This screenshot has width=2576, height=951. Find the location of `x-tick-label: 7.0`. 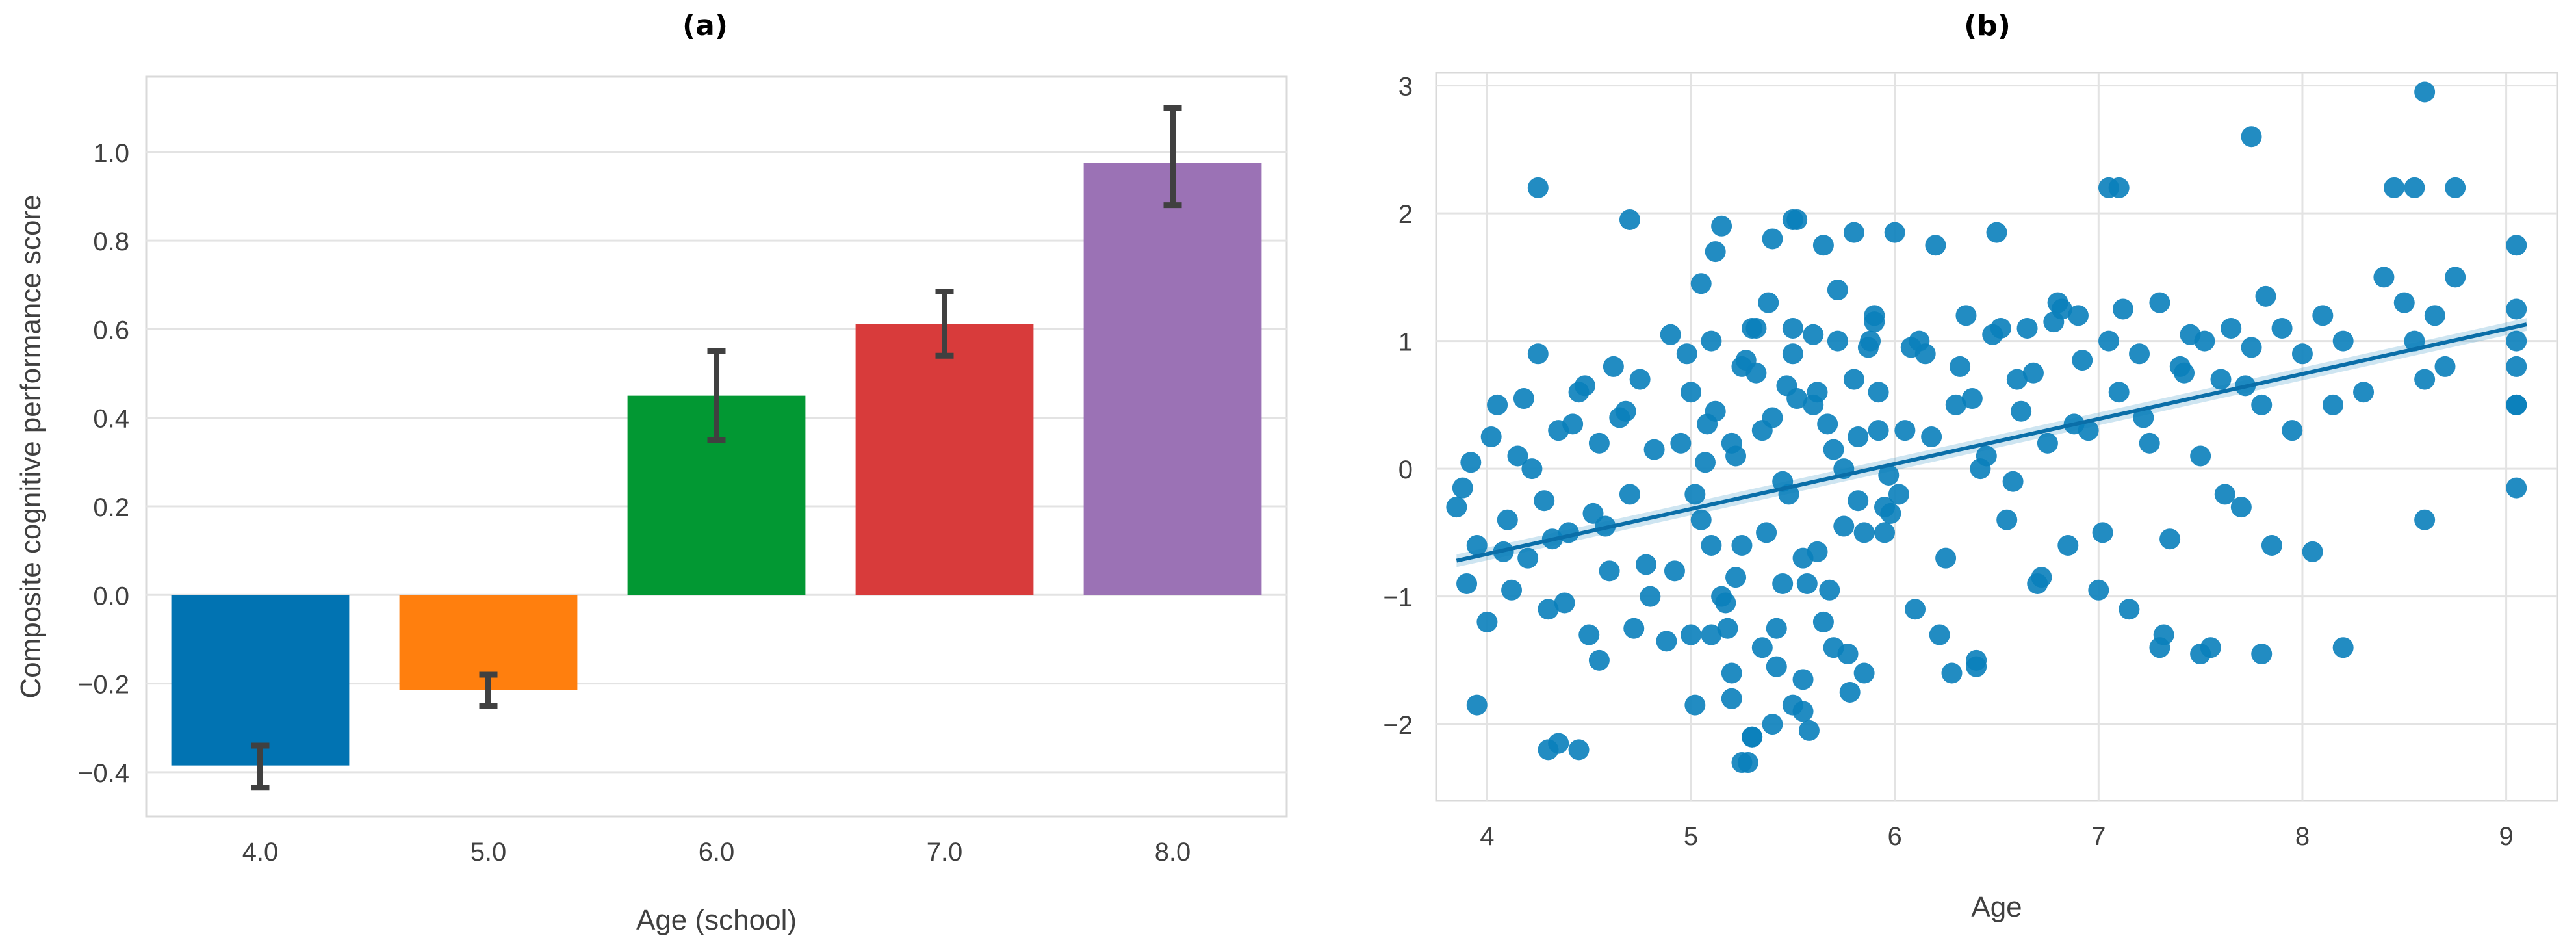

x-tick-label: 7.0 is located at coordinates (945, 852).